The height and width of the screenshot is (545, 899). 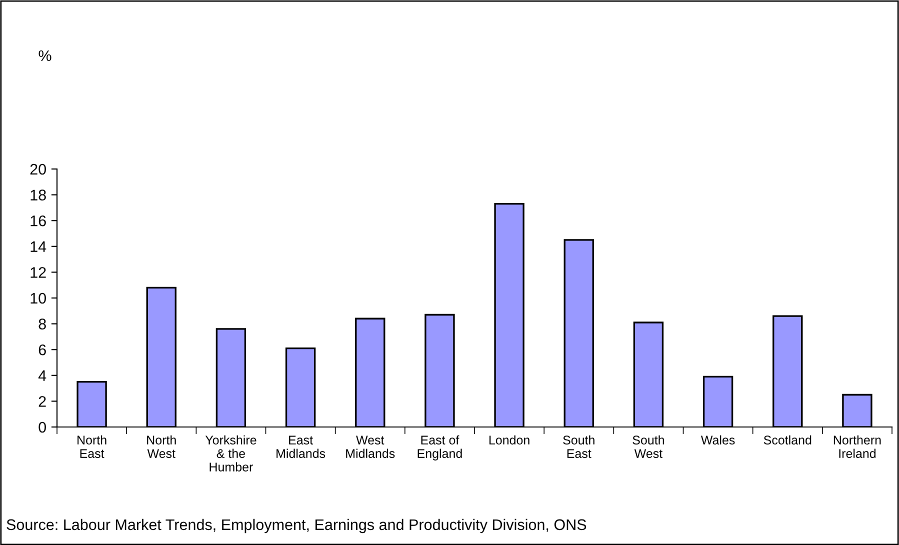 I want to click on x-tick-label: North West, so click(x=161, y=446).